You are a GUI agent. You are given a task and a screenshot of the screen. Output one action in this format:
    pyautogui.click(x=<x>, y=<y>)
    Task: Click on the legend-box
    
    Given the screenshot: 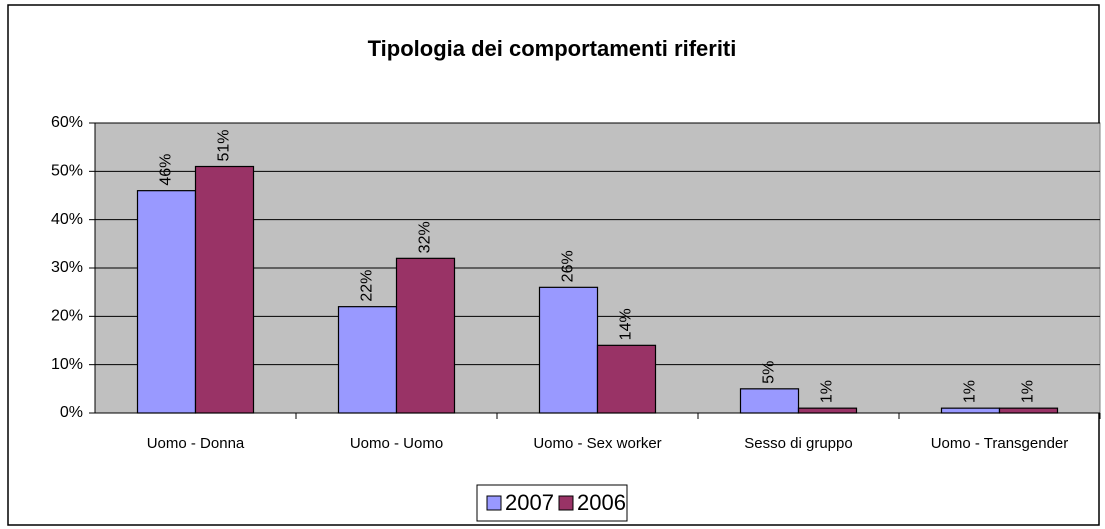 What is the action you would take?
    pyautogui.click(x=552, y=503)
    